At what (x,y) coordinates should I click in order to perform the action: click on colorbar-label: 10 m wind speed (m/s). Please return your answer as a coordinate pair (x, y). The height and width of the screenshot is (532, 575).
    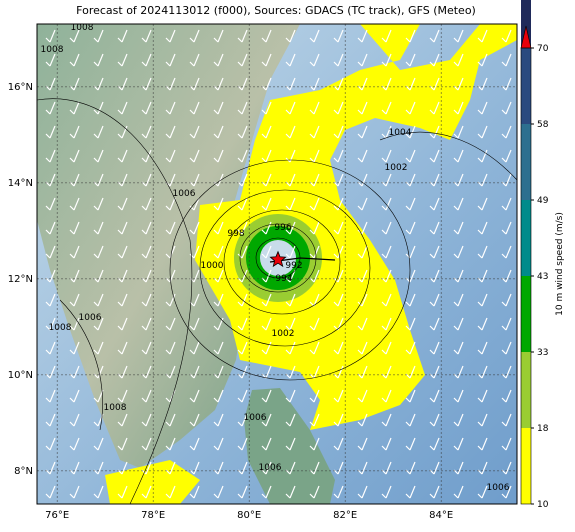
    Looking at the image, I should click on (560, 264).